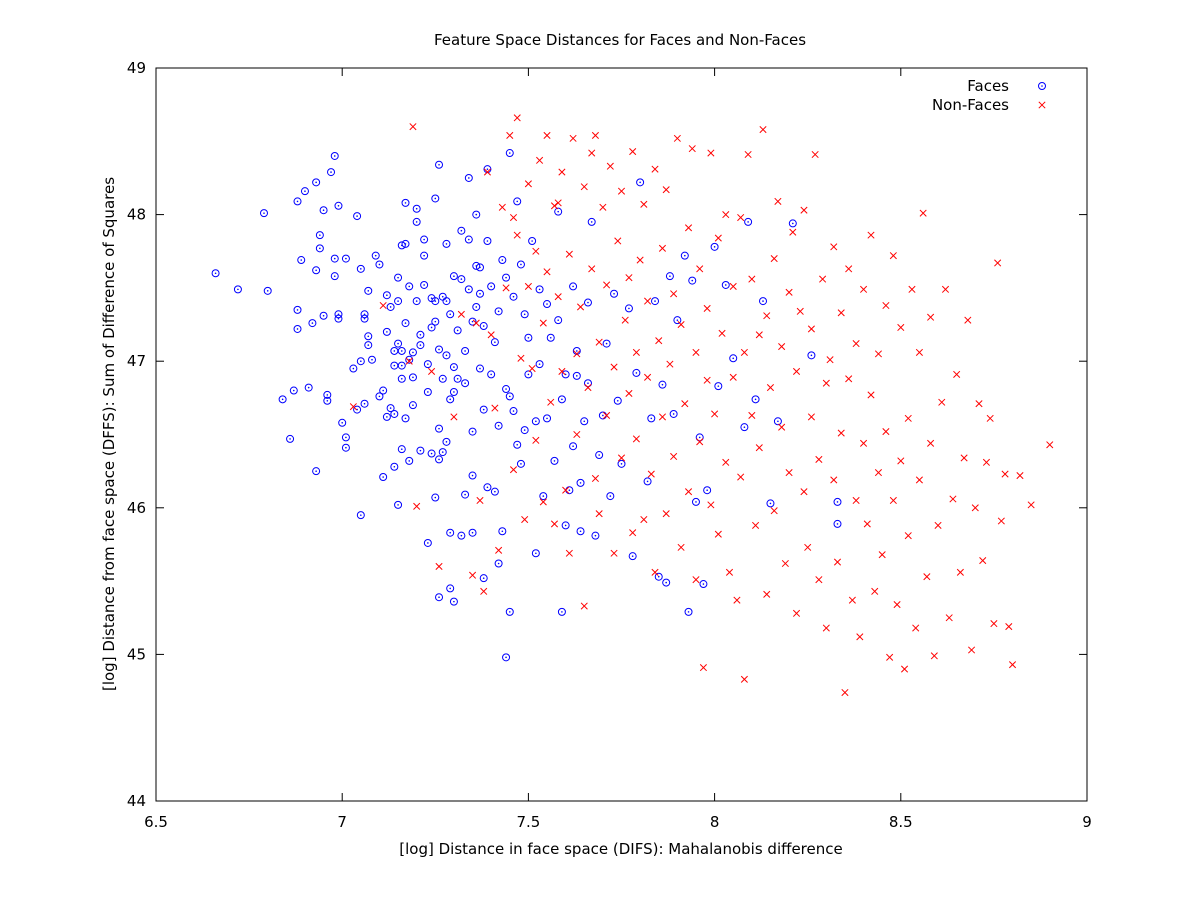  I want to click on y-tick-label: 47, so click(136, 361).